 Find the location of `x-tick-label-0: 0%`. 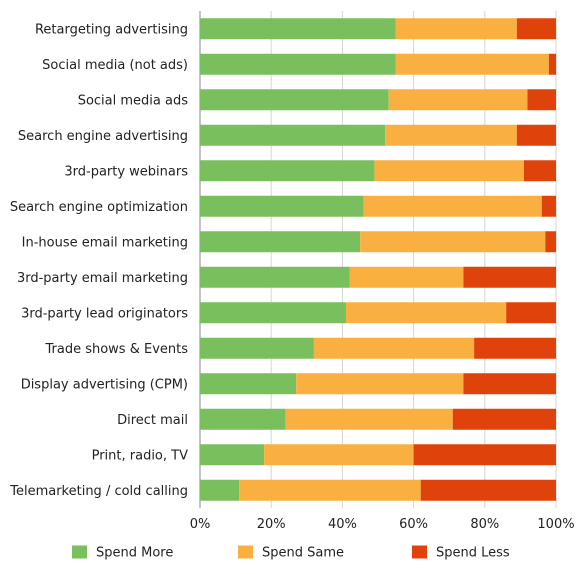

x-tick-label-0: 0% is located at coordinates (200, 524).